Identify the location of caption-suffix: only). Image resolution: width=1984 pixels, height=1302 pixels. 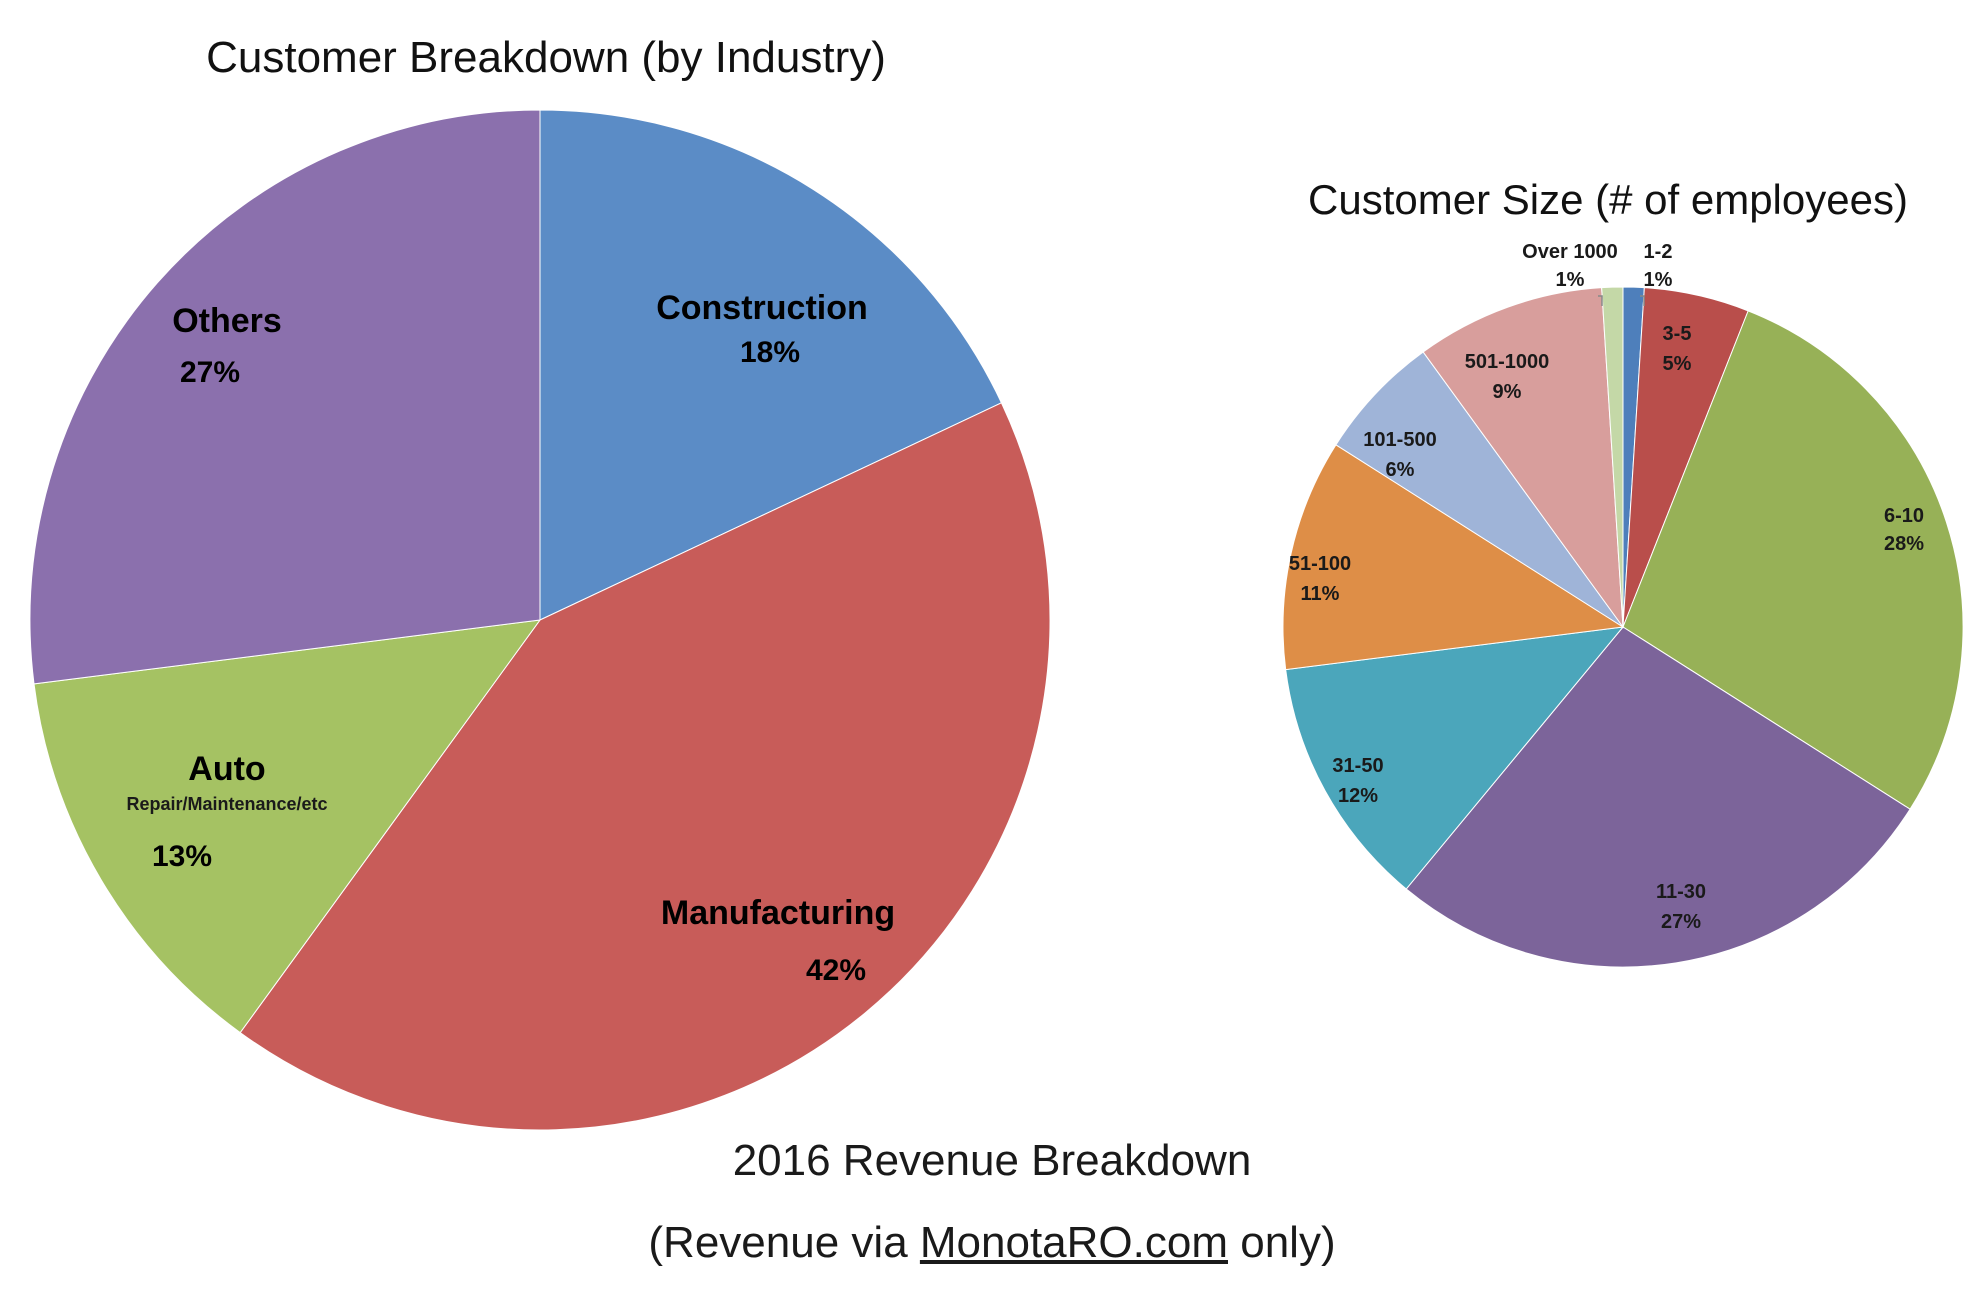
(1282, 1242).